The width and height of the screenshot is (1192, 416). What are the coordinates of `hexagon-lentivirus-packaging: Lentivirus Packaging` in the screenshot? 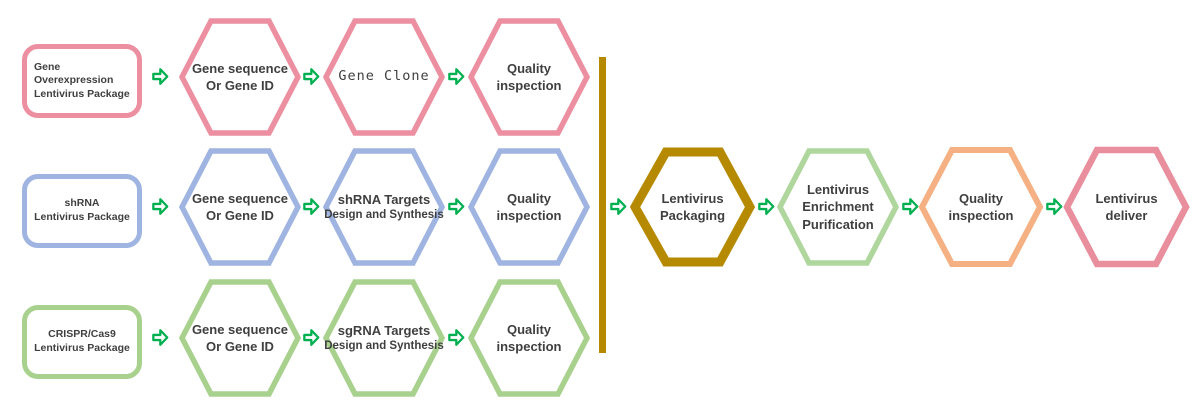 It's located at (692, 207).